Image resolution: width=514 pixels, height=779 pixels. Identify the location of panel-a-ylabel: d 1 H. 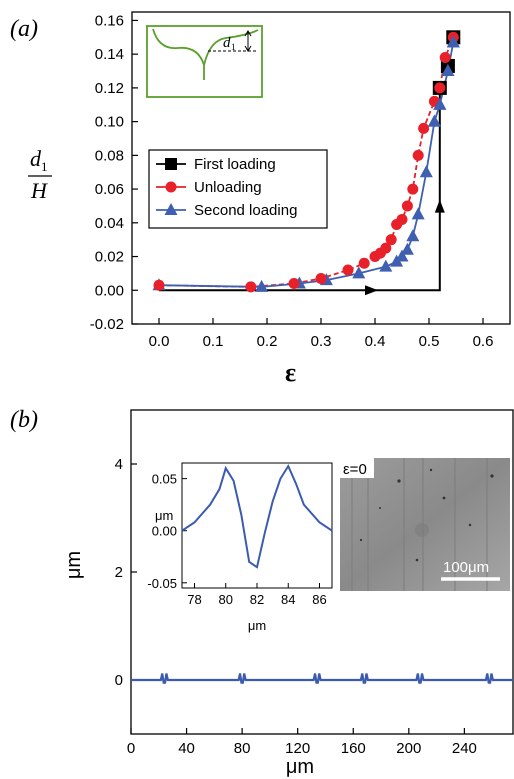
(40, 174).